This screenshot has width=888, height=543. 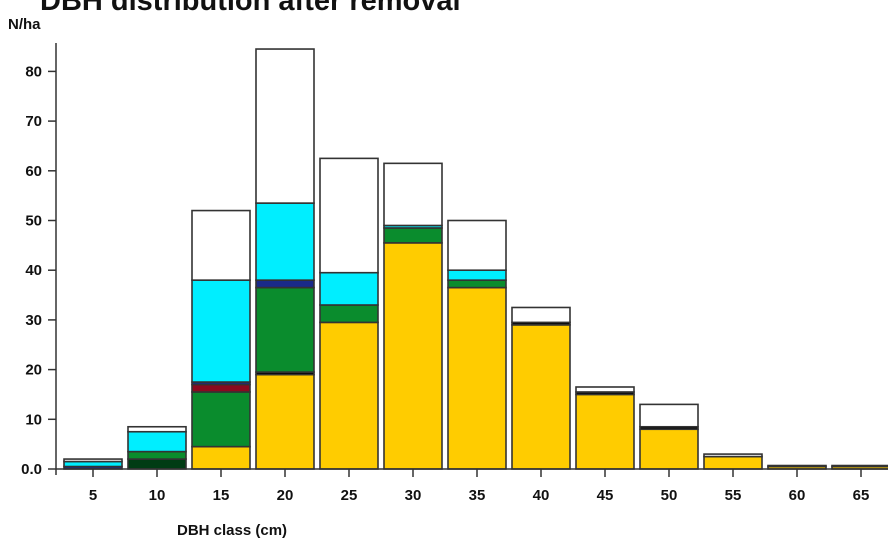 I want to click on y-tick-label: 60, so click(x=33, y=171).